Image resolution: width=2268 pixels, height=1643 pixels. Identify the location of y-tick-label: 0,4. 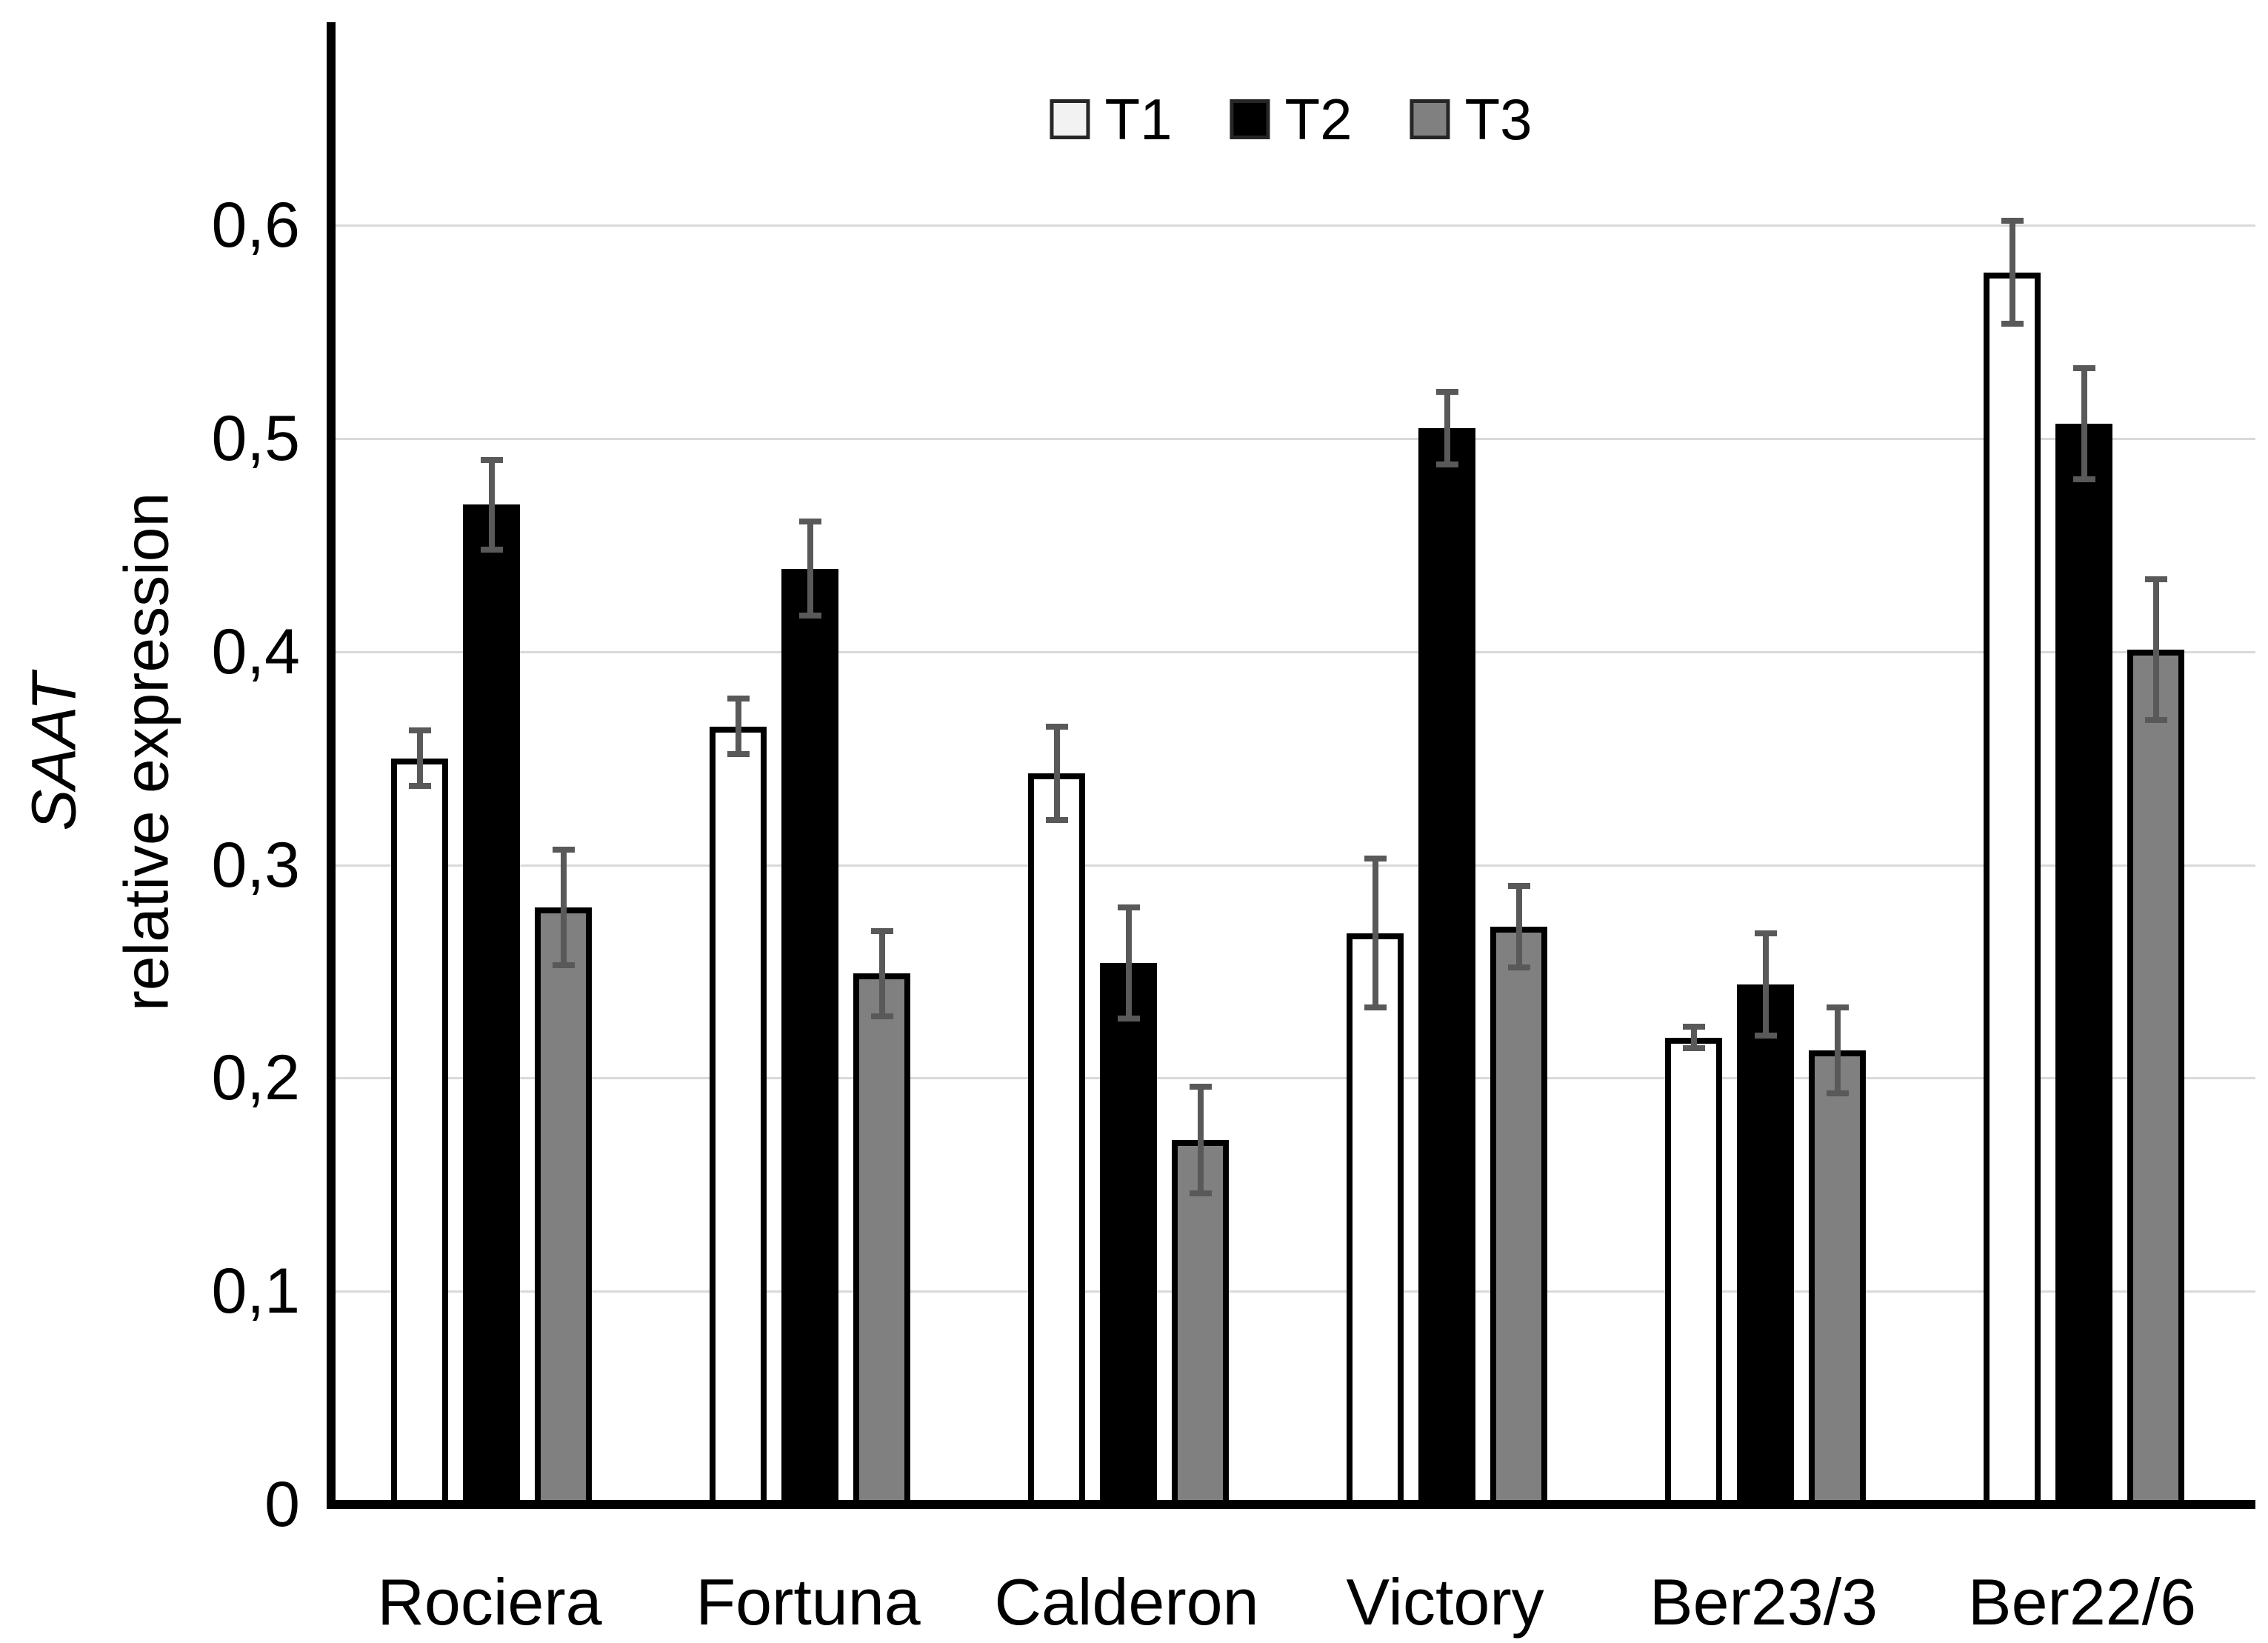
(256, 651).